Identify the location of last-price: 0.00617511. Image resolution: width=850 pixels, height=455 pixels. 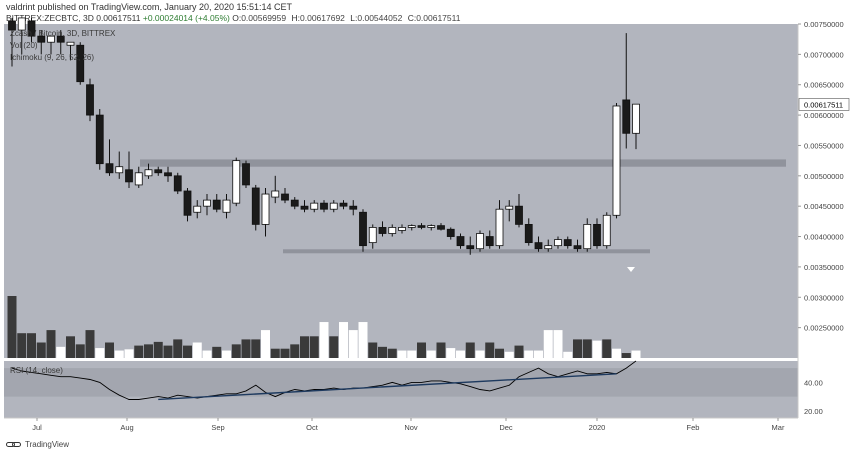
(118, 18).